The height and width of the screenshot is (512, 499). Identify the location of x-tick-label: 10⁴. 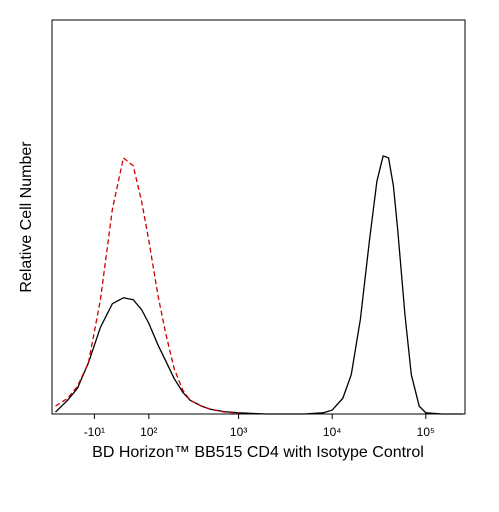
(332, 432).